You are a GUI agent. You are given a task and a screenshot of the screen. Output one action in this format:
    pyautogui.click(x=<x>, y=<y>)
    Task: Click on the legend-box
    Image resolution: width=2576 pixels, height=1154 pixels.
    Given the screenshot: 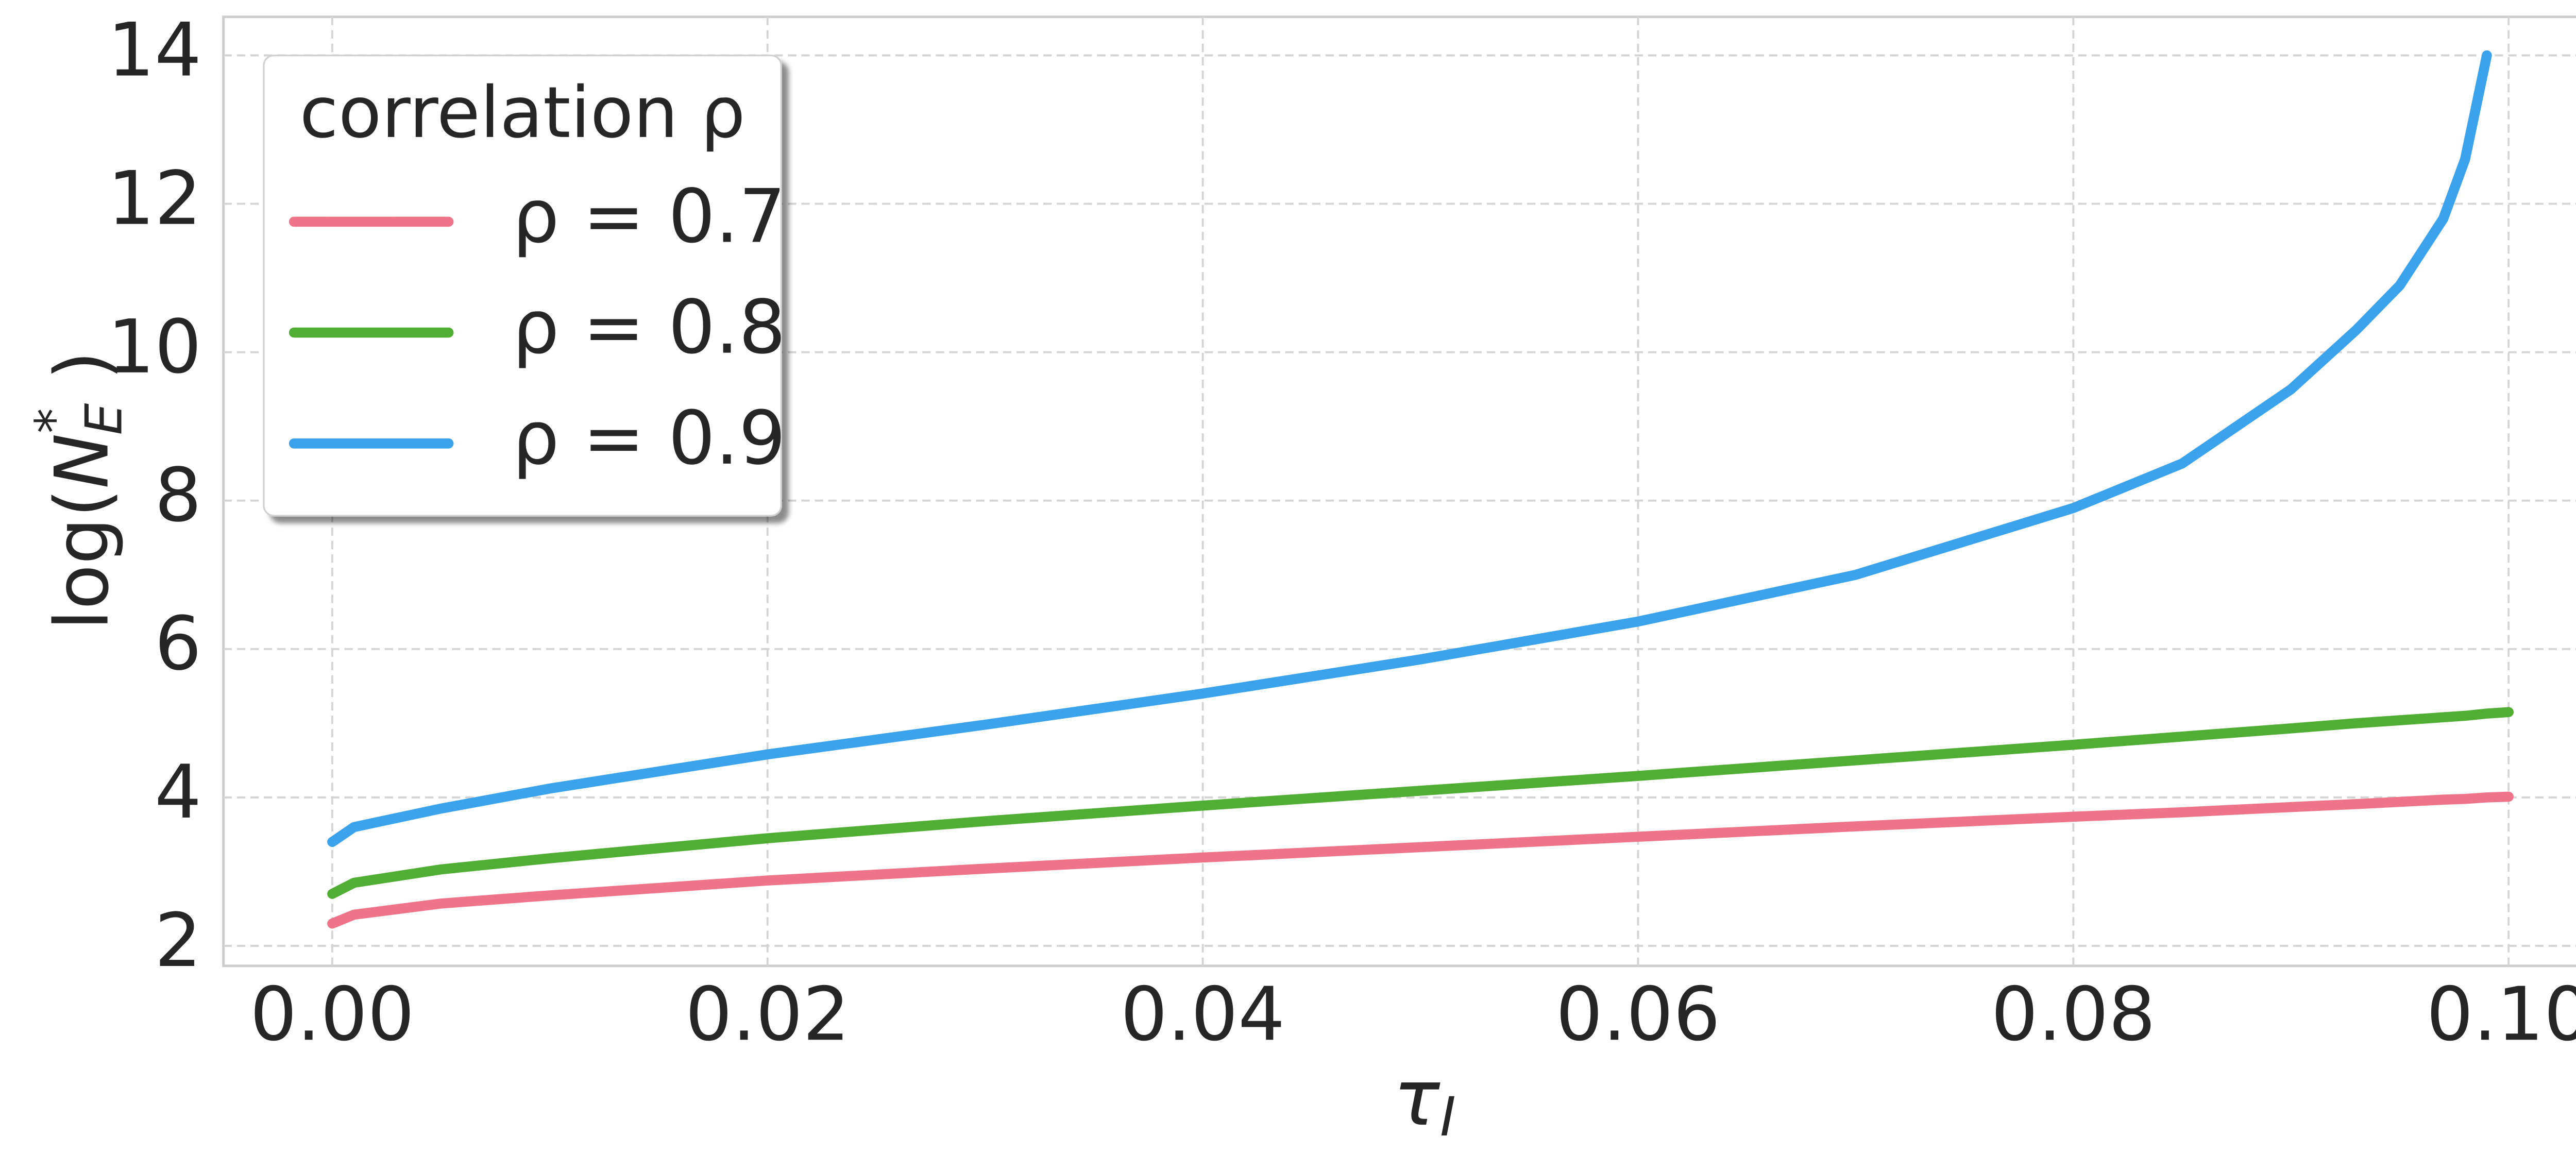 What is the action you would take?
    pyautogui.click(x=522, y=285)
    